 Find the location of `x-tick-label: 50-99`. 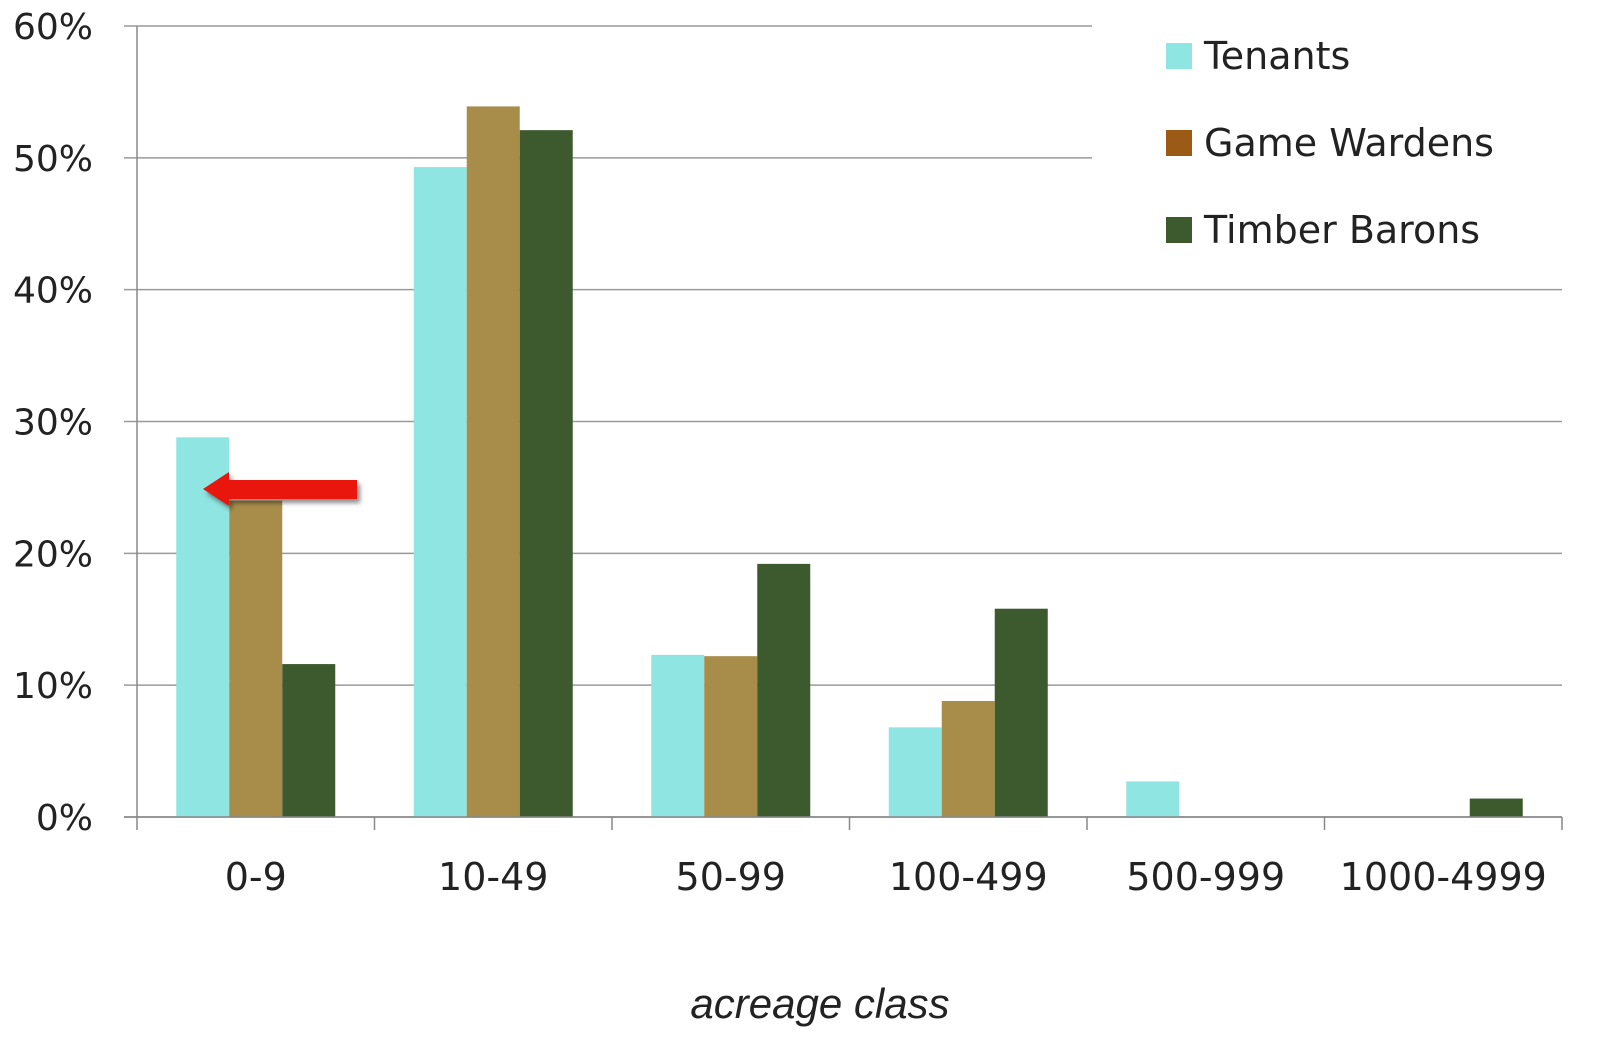

x-tick-label: 50-99 is located at coordinates (731, 877).